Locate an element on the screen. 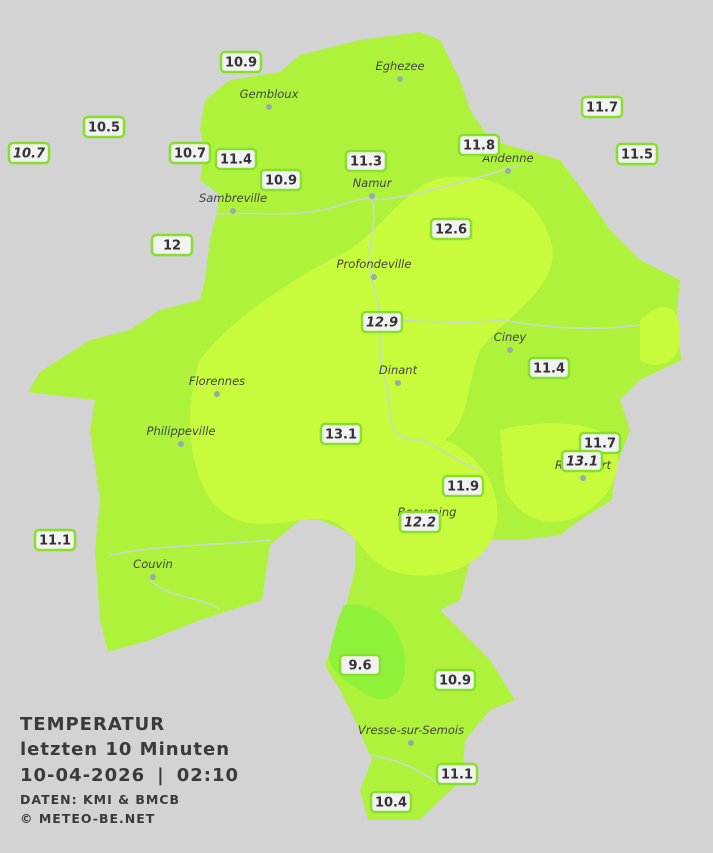 The height and width of the screenshot is (853, 713). station: 11.7 is located at coordinates (602, 107).